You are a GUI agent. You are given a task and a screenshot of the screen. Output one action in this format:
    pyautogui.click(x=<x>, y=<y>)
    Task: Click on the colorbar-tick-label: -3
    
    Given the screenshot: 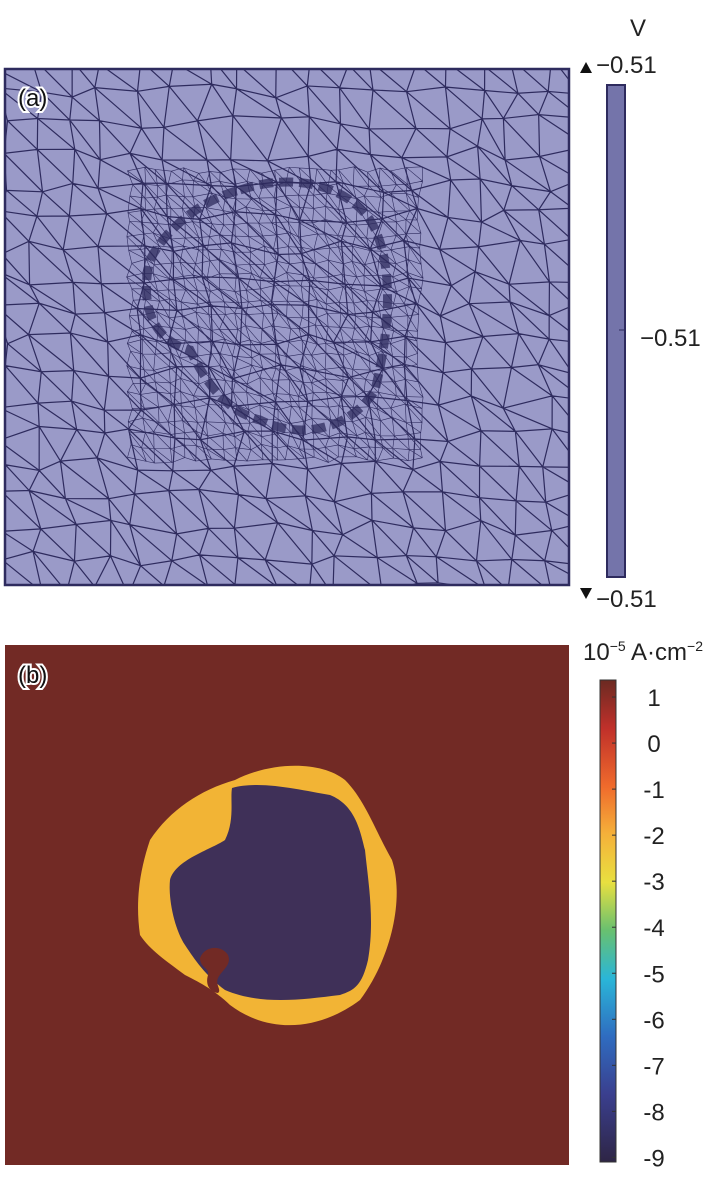 What is the action you would take?
    pyautogui.click(x=653, y=882)
    